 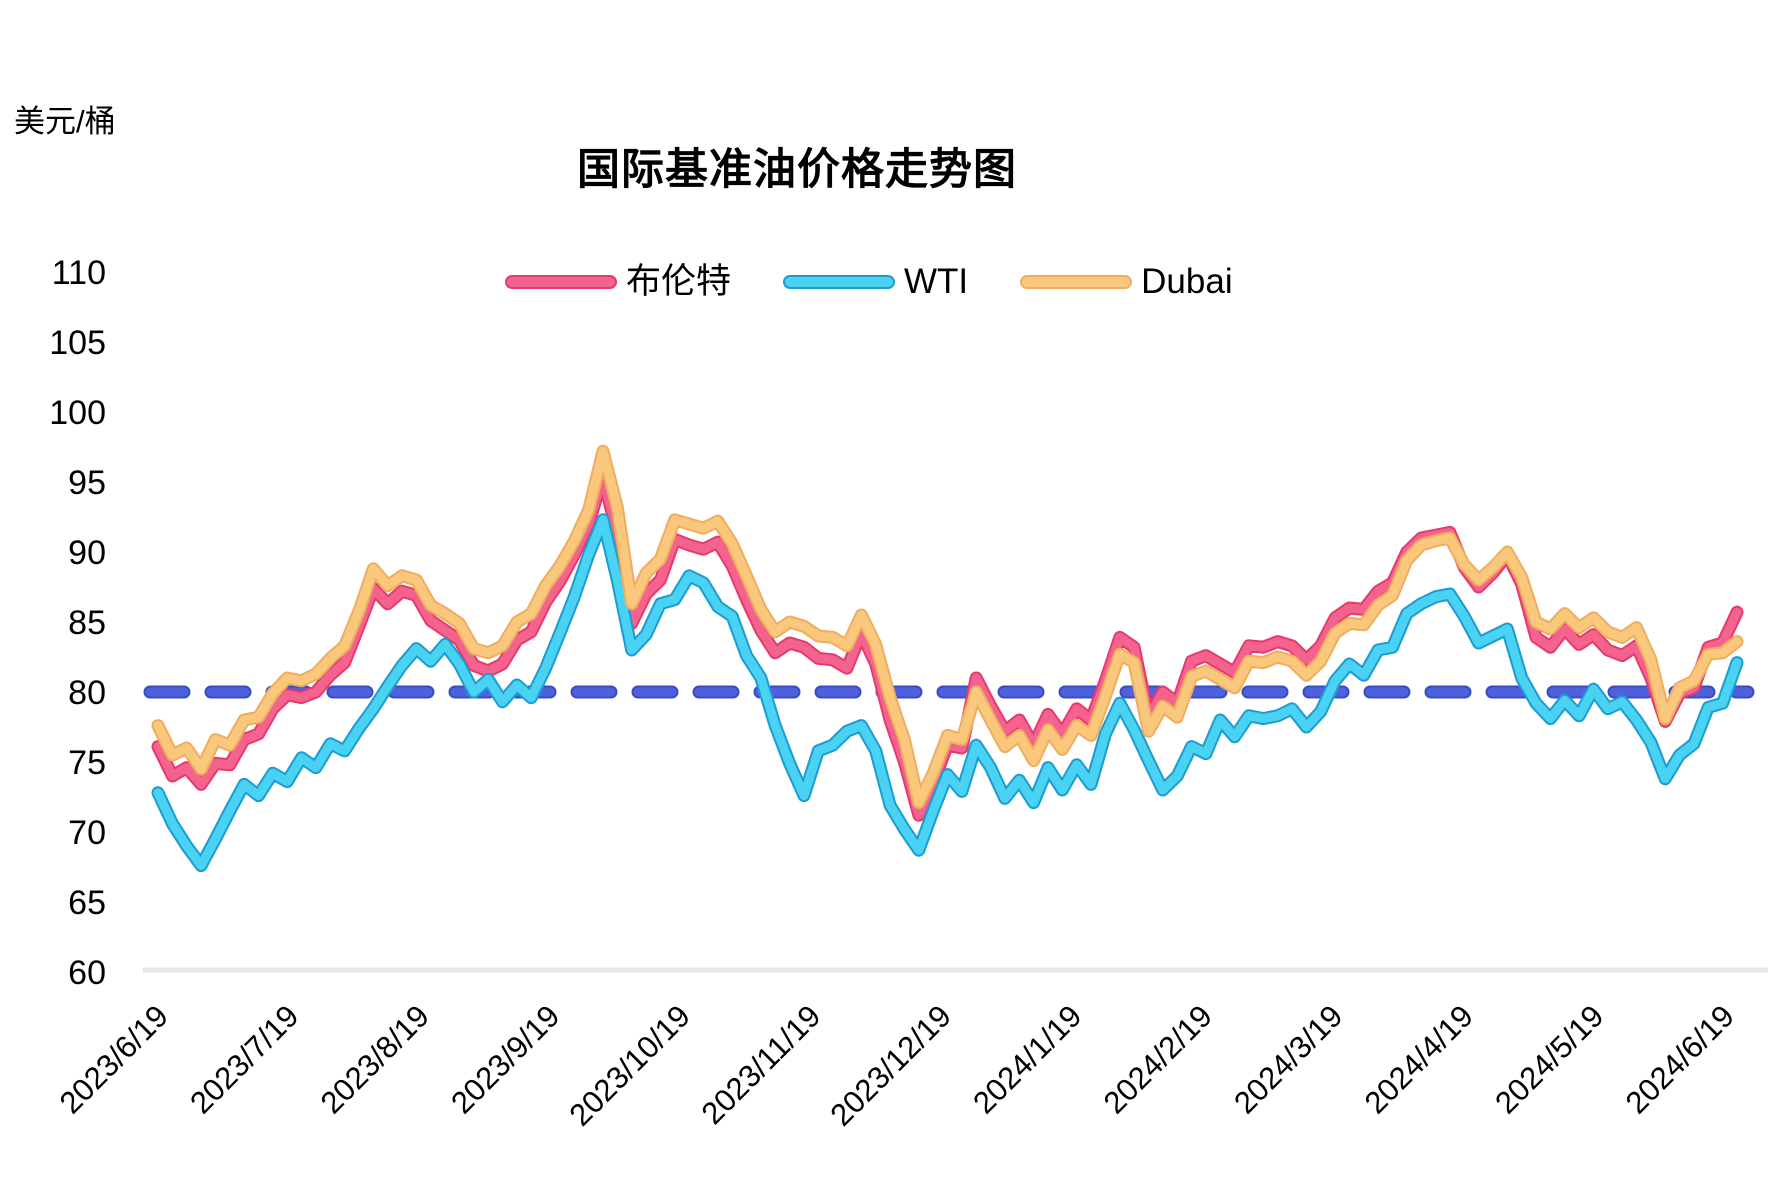 What do you see at coordinates (1680, 1059) in the screenshot?
I see `x-tick-label: 2024/6/19` at bounding box center [1680, 1059].